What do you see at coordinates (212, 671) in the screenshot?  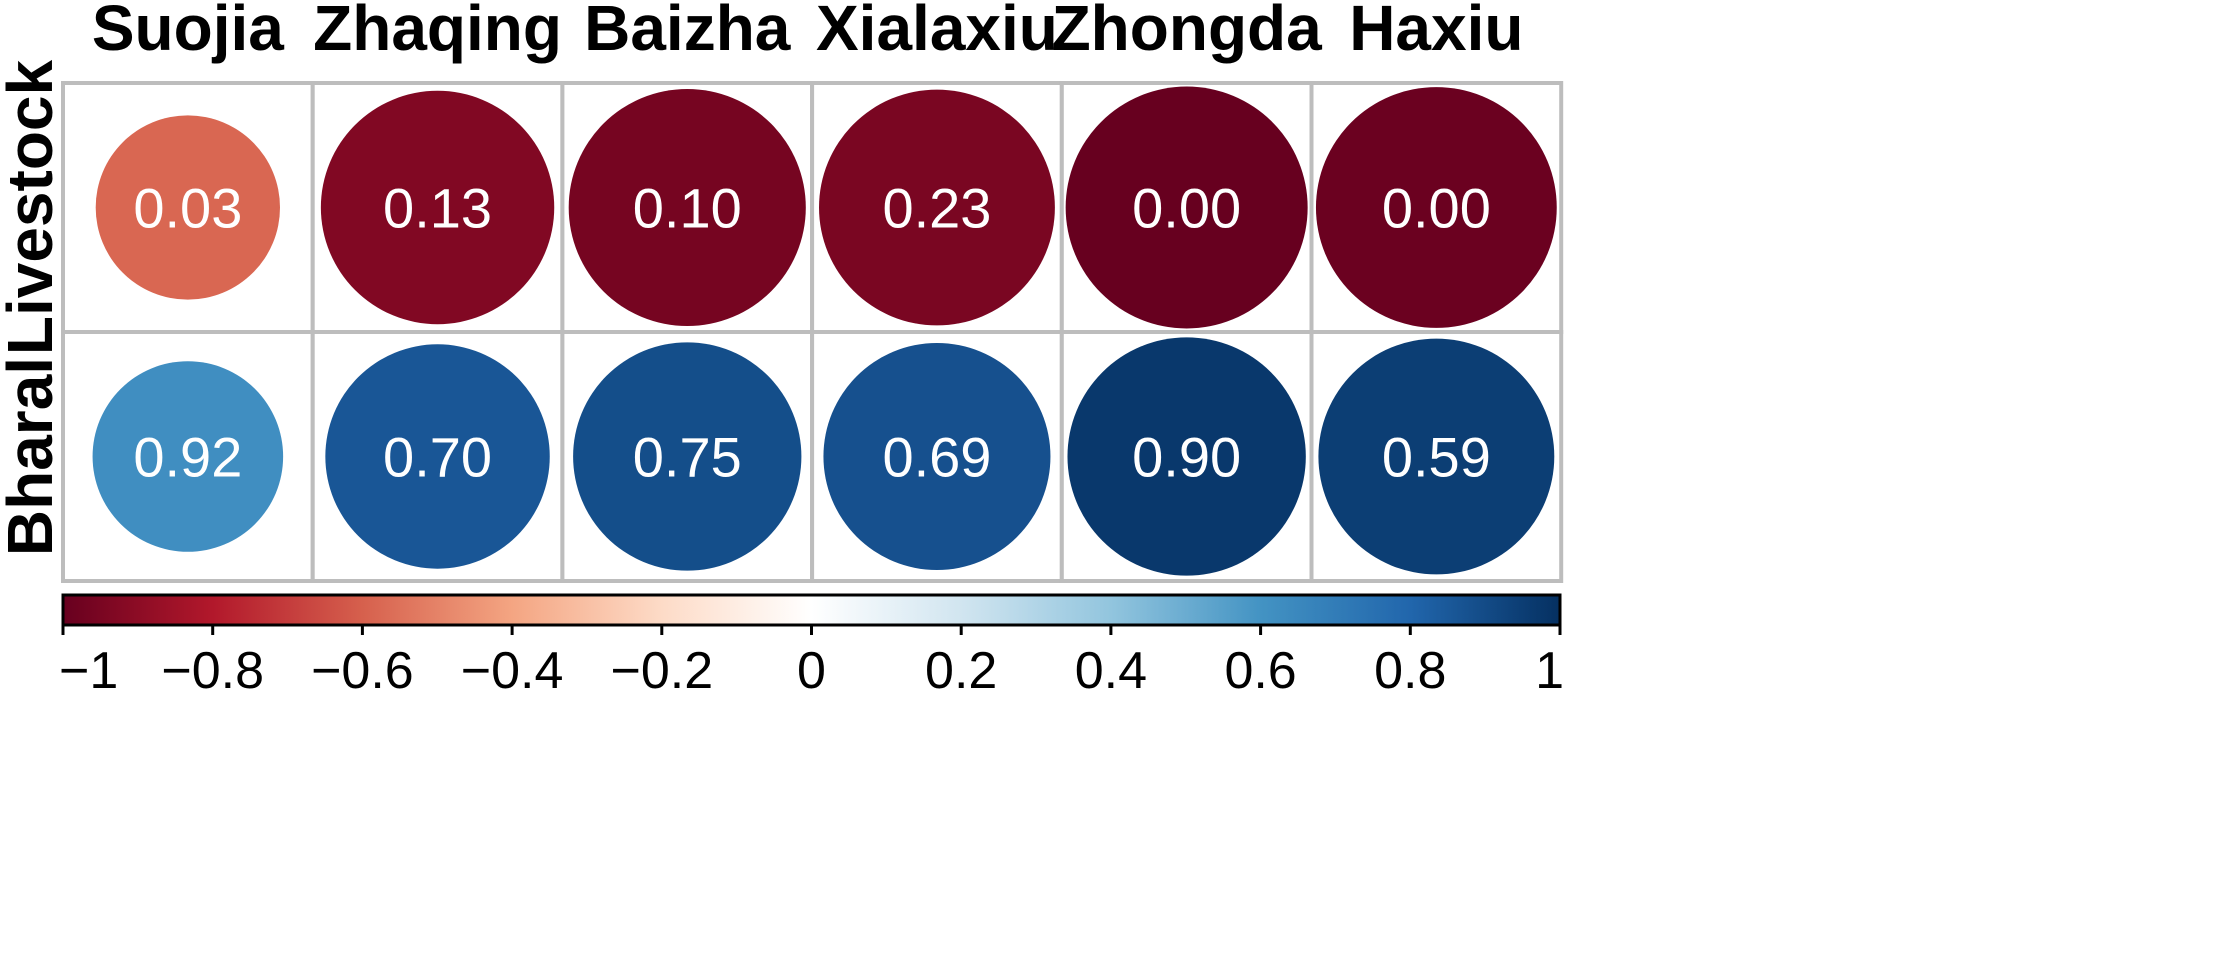 I see `colorbar-tick-label: −0.8` at bounding box center [212, 671].